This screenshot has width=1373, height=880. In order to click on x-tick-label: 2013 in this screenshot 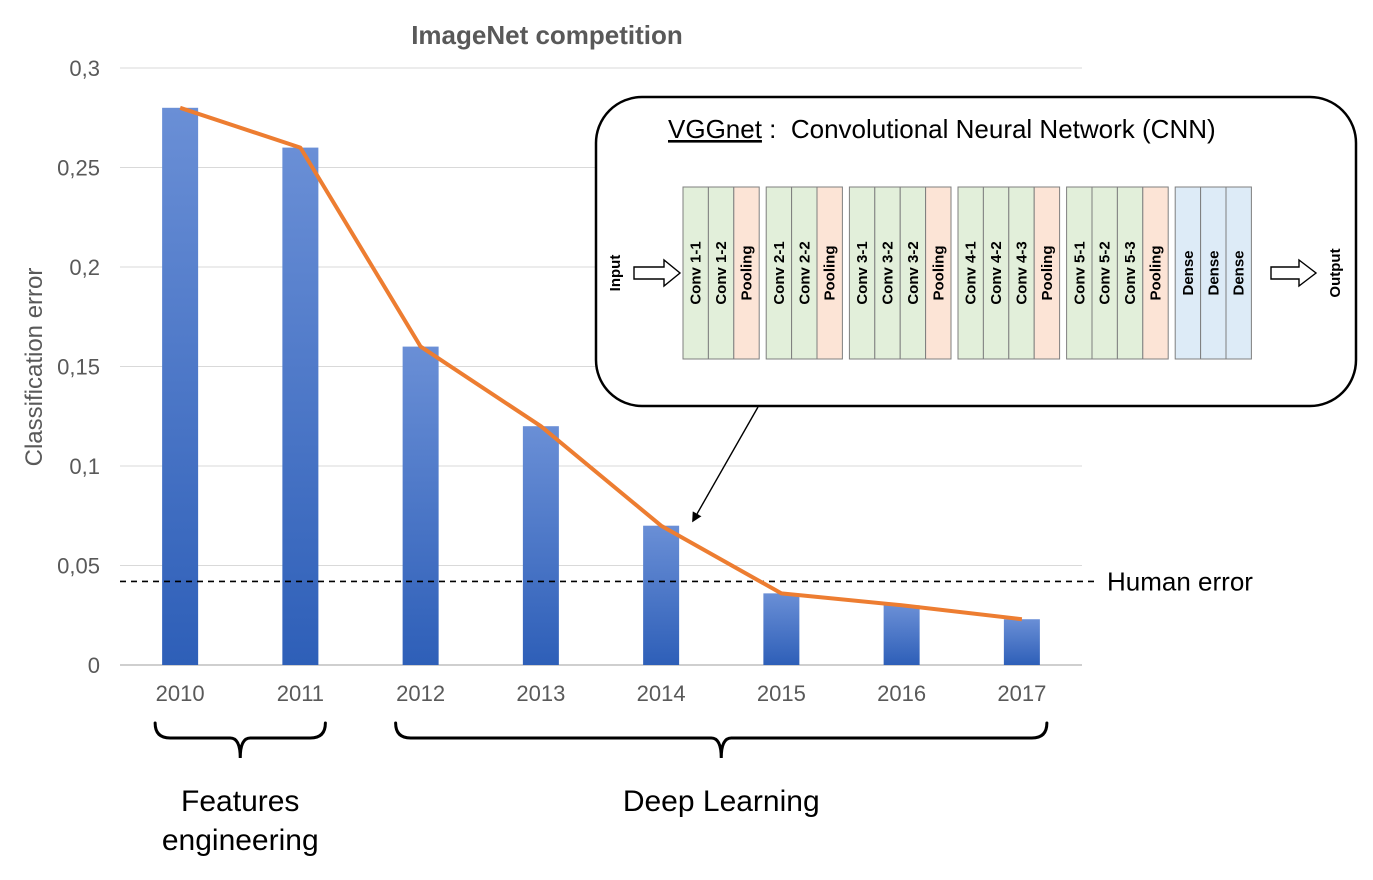, I will do `click(540, 693)`.